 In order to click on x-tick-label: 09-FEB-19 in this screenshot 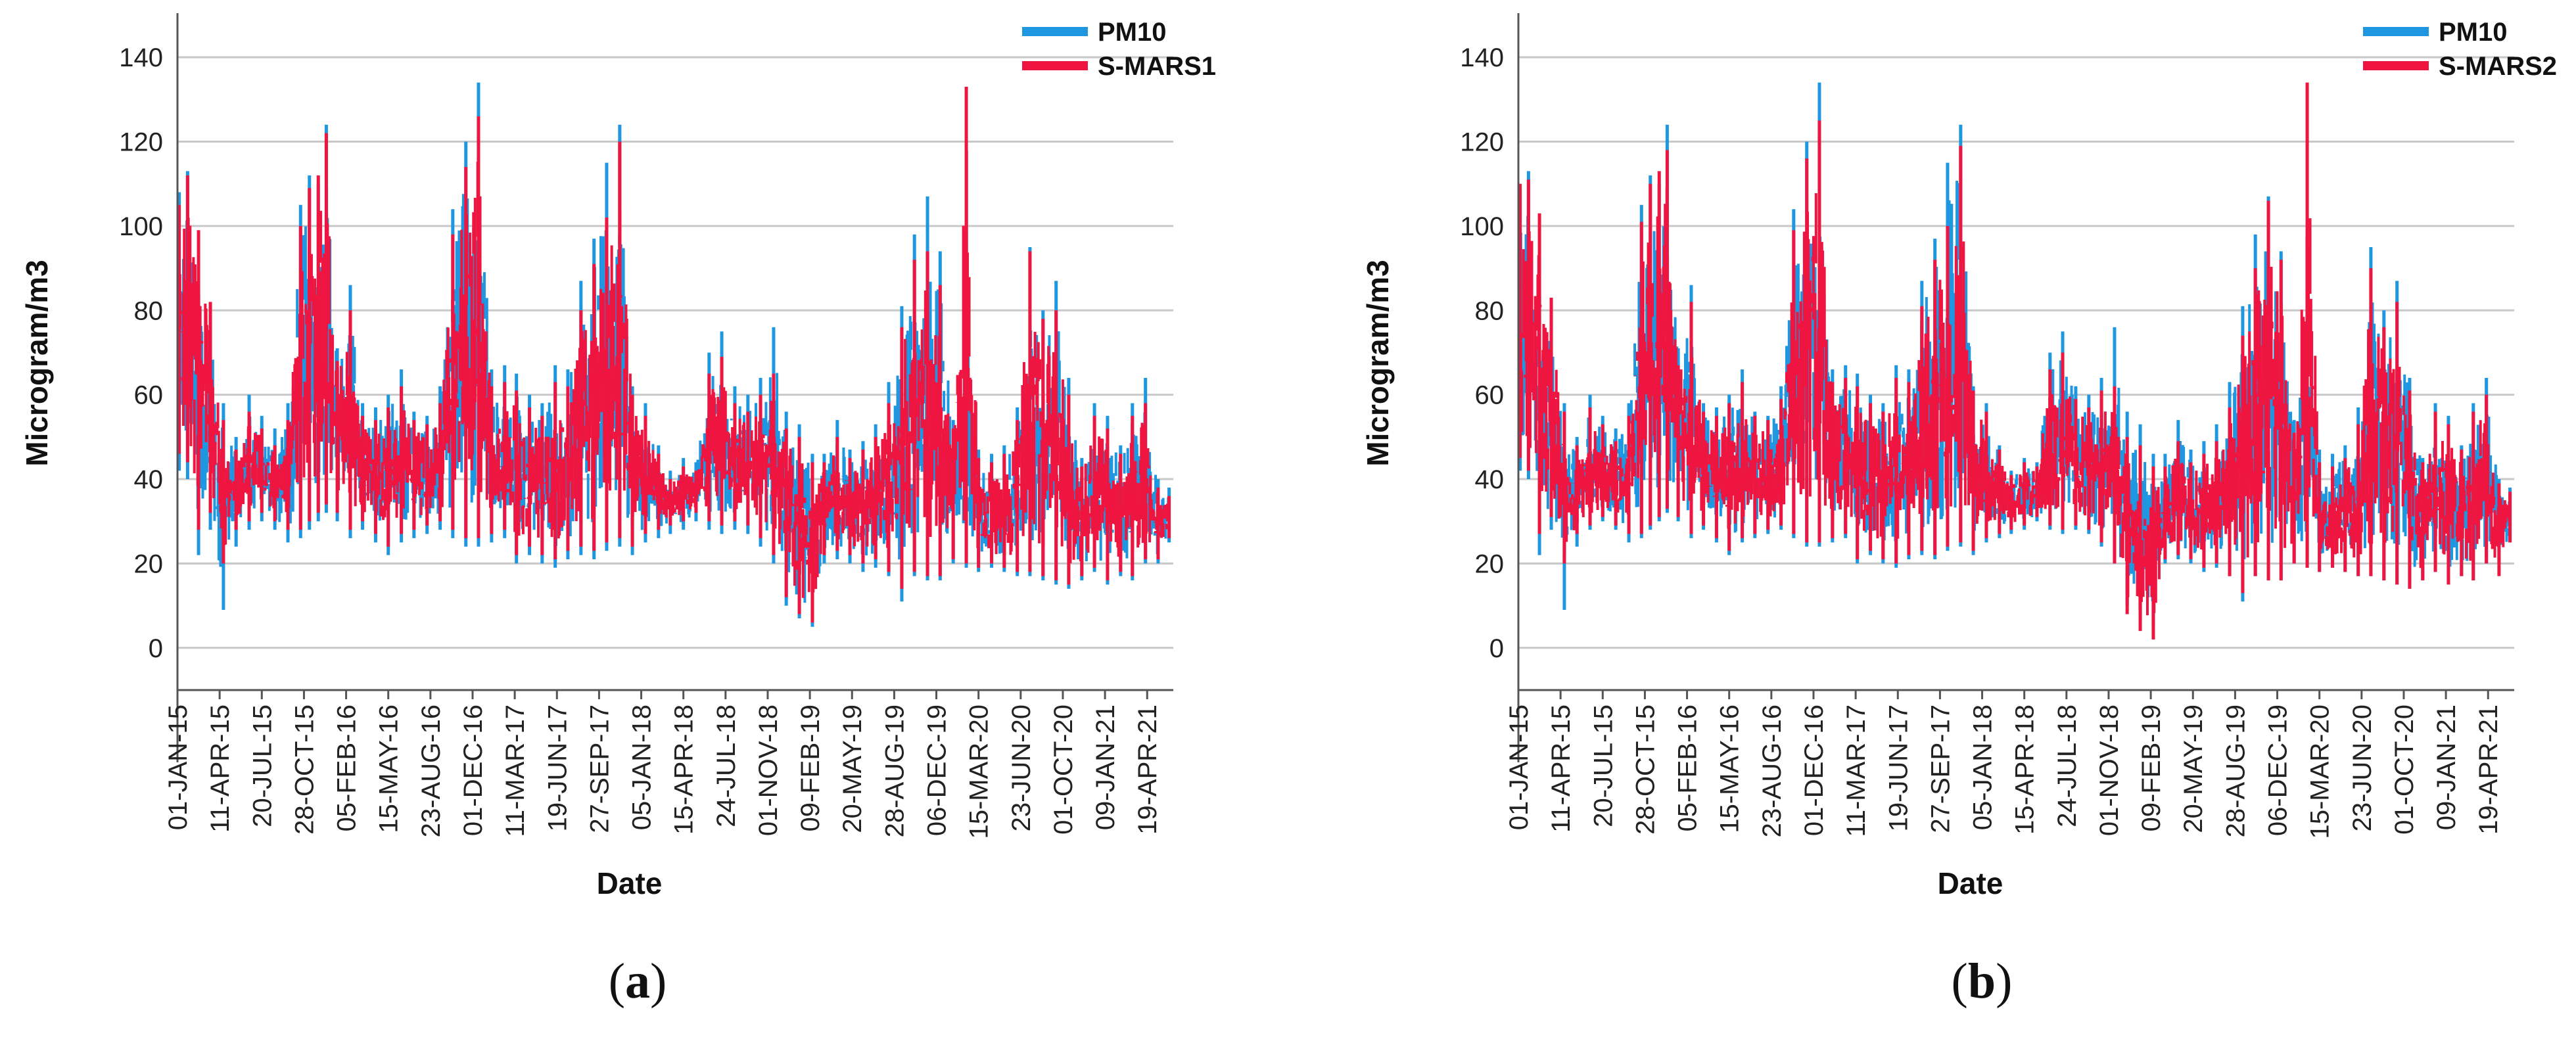, I will do `click(810, 768)`.